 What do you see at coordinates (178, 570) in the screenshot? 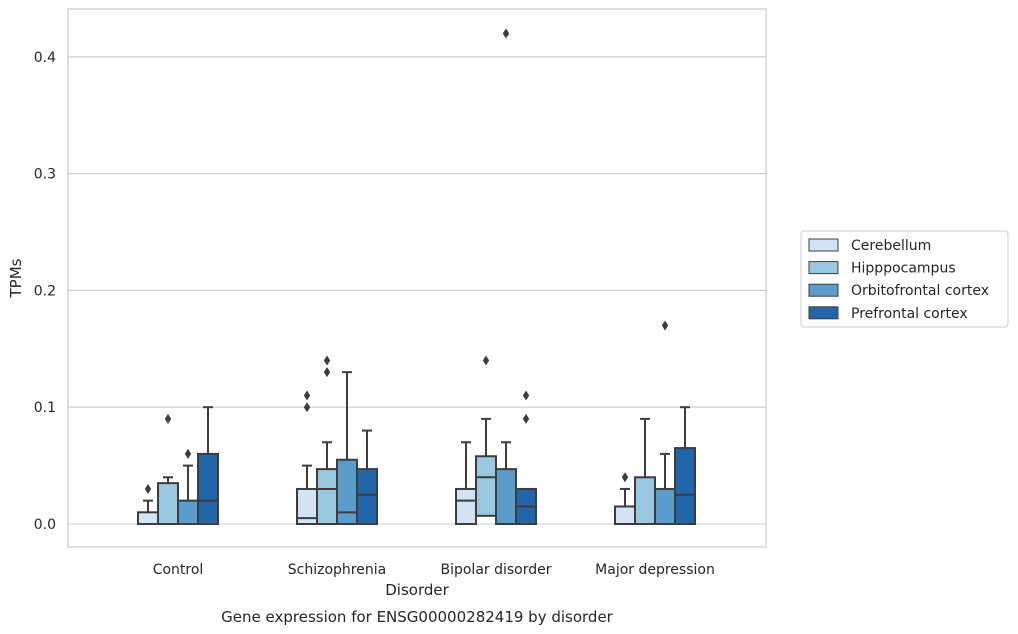
I see `x-tick-label: Control` at bounding box center [178, 570].